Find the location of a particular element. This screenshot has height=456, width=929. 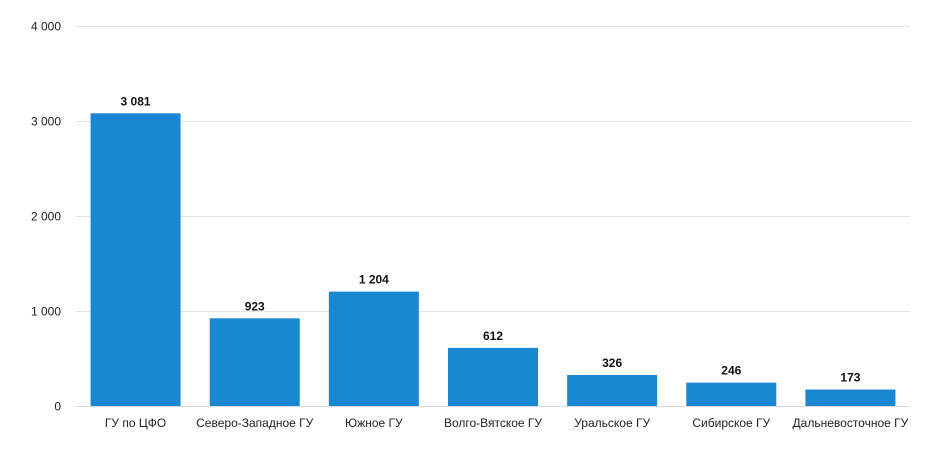

x-tick-label: Южное ГУ is located at coordinates (374, 423).